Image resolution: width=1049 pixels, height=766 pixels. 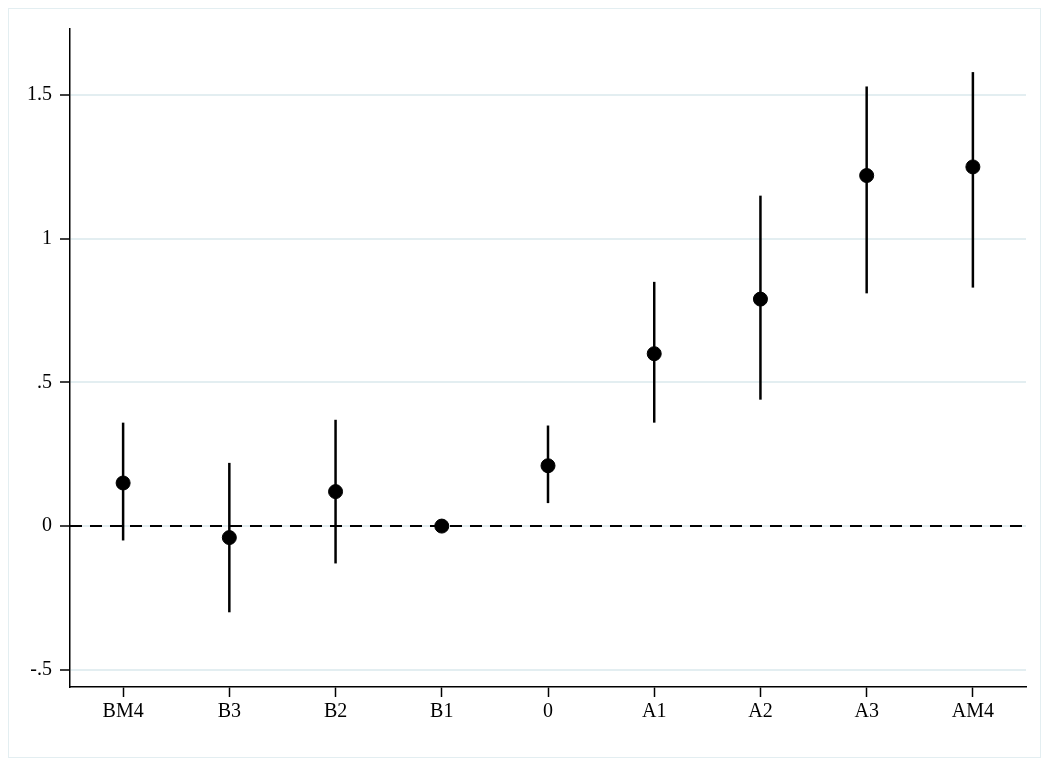 What do you see at coordinates (335, 710) in the screenshot?
I see `x-tick-label: B2` at bounding box center [335, 710].